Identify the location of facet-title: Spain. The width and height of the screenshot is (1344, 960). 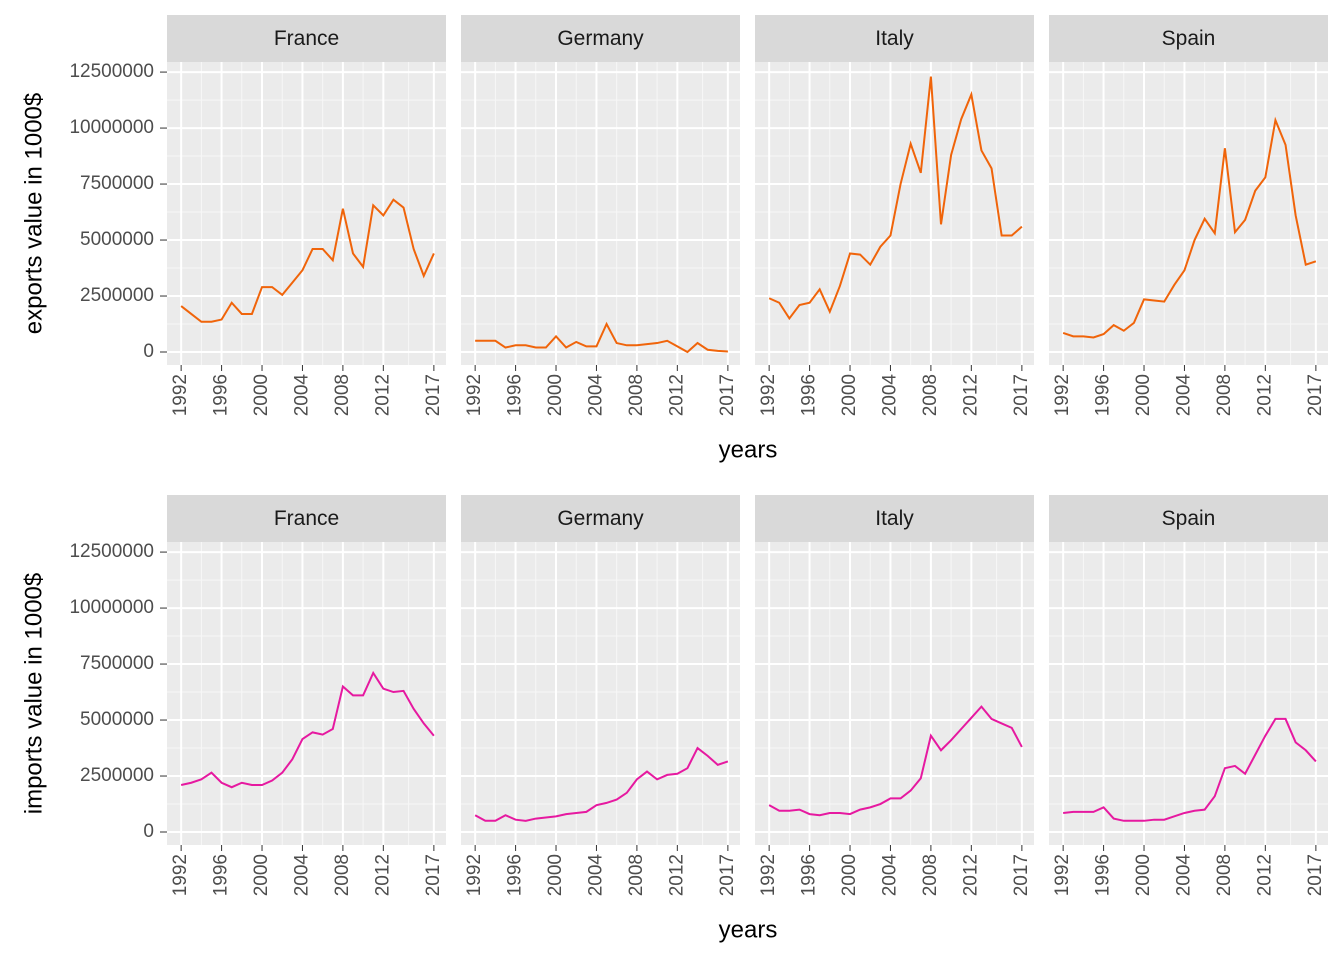
(1189, 518).